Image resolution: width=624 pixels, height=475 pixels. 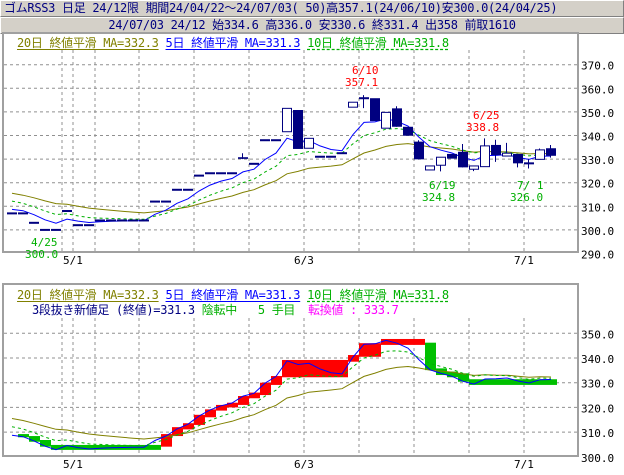 What do you see at coordinates (41, 254) in the screenshot?
I see `annotation-value: 300.0` at bounding box center [41, 254].